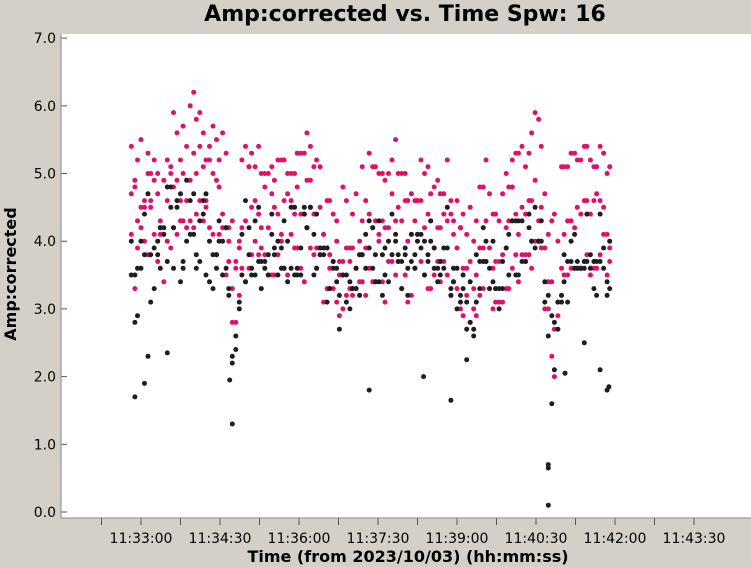 The image size is (751, 567). What do you see at coordinates (45, 378) in the screenshot?
I see `y-tick-label: 2.0` at bounding box center [45, 378].